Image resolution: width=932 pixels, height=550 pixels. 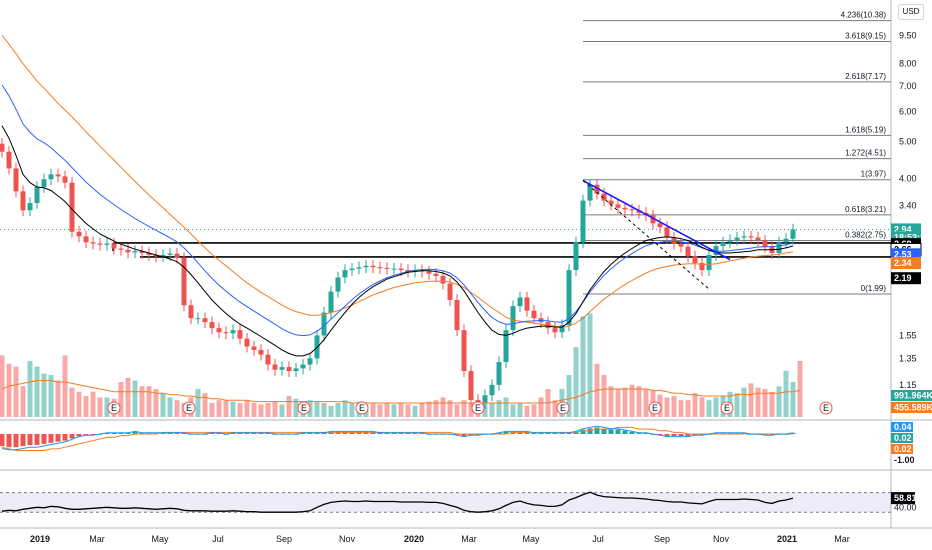 What do you see at coordinates (874, 174) in the screenshot?
I see `fib-level-label: 1(3.97)` at bounding box center [874, 174].